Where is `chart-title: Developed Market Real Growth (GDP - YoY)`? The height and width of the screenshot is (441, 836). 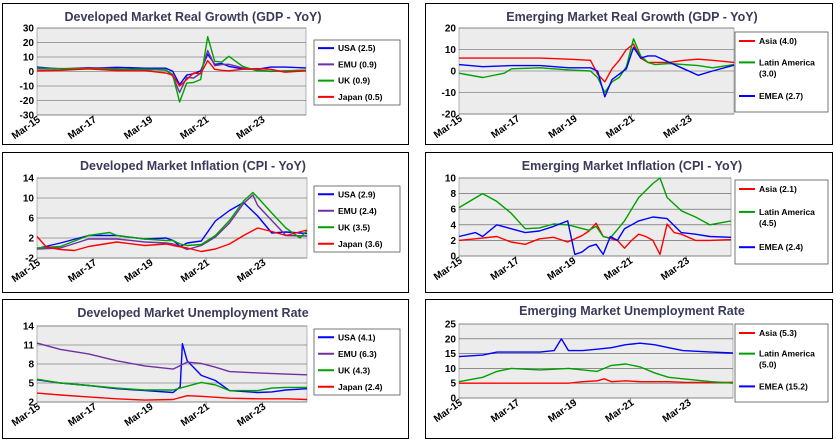
chart-title: Developed Market Real Growth (GDP - YoY) is located at coordinates (192, 17).